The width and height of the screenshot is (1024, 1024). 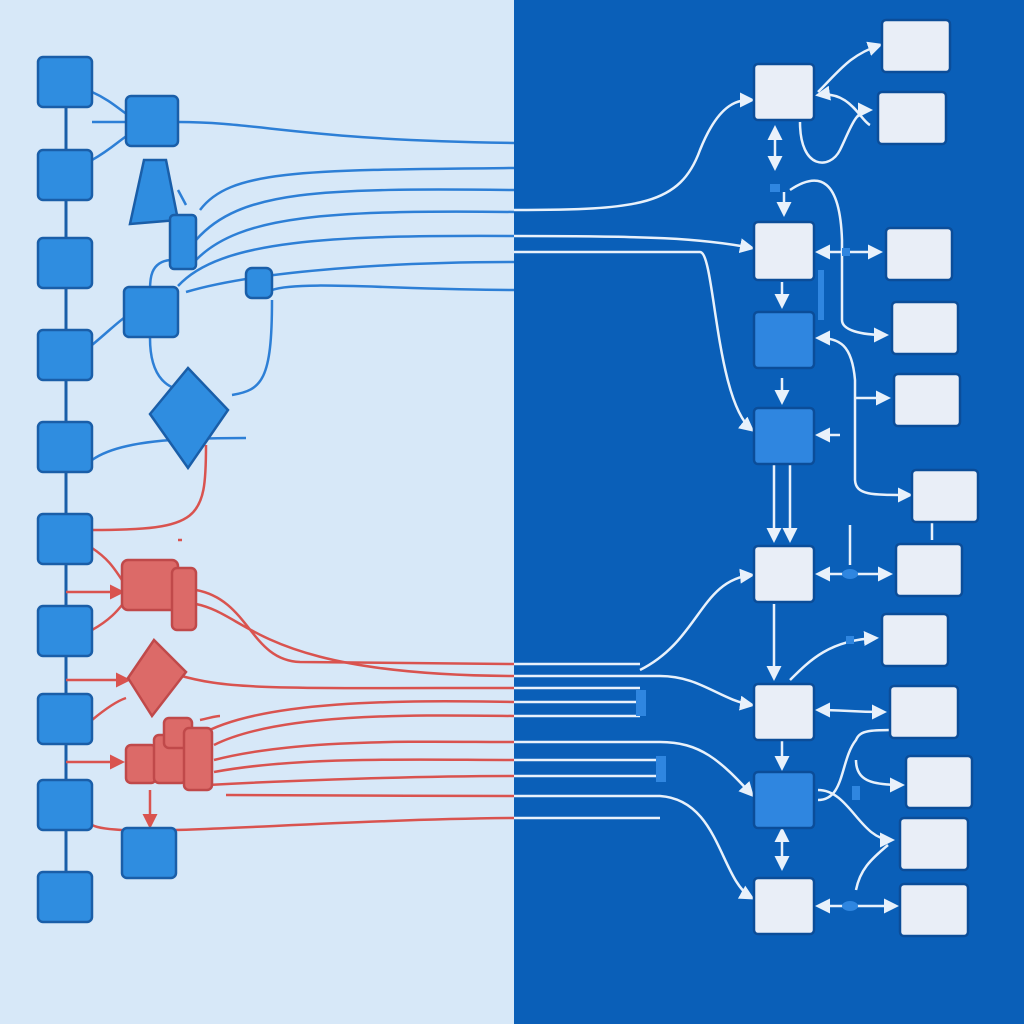 What do you see at coordinates (149, 853) in the screenshot?
I see `process-node-d` at bounding box center [149, 853].